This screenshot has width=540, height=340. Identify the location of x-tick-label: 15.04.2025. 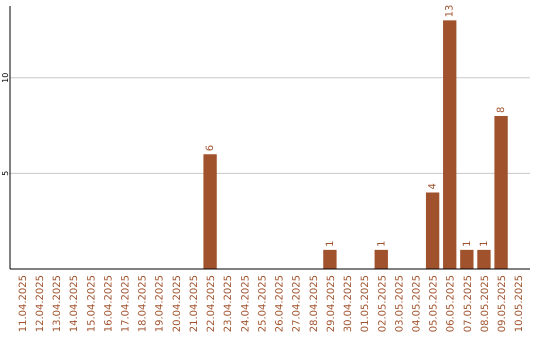
(92, 303).